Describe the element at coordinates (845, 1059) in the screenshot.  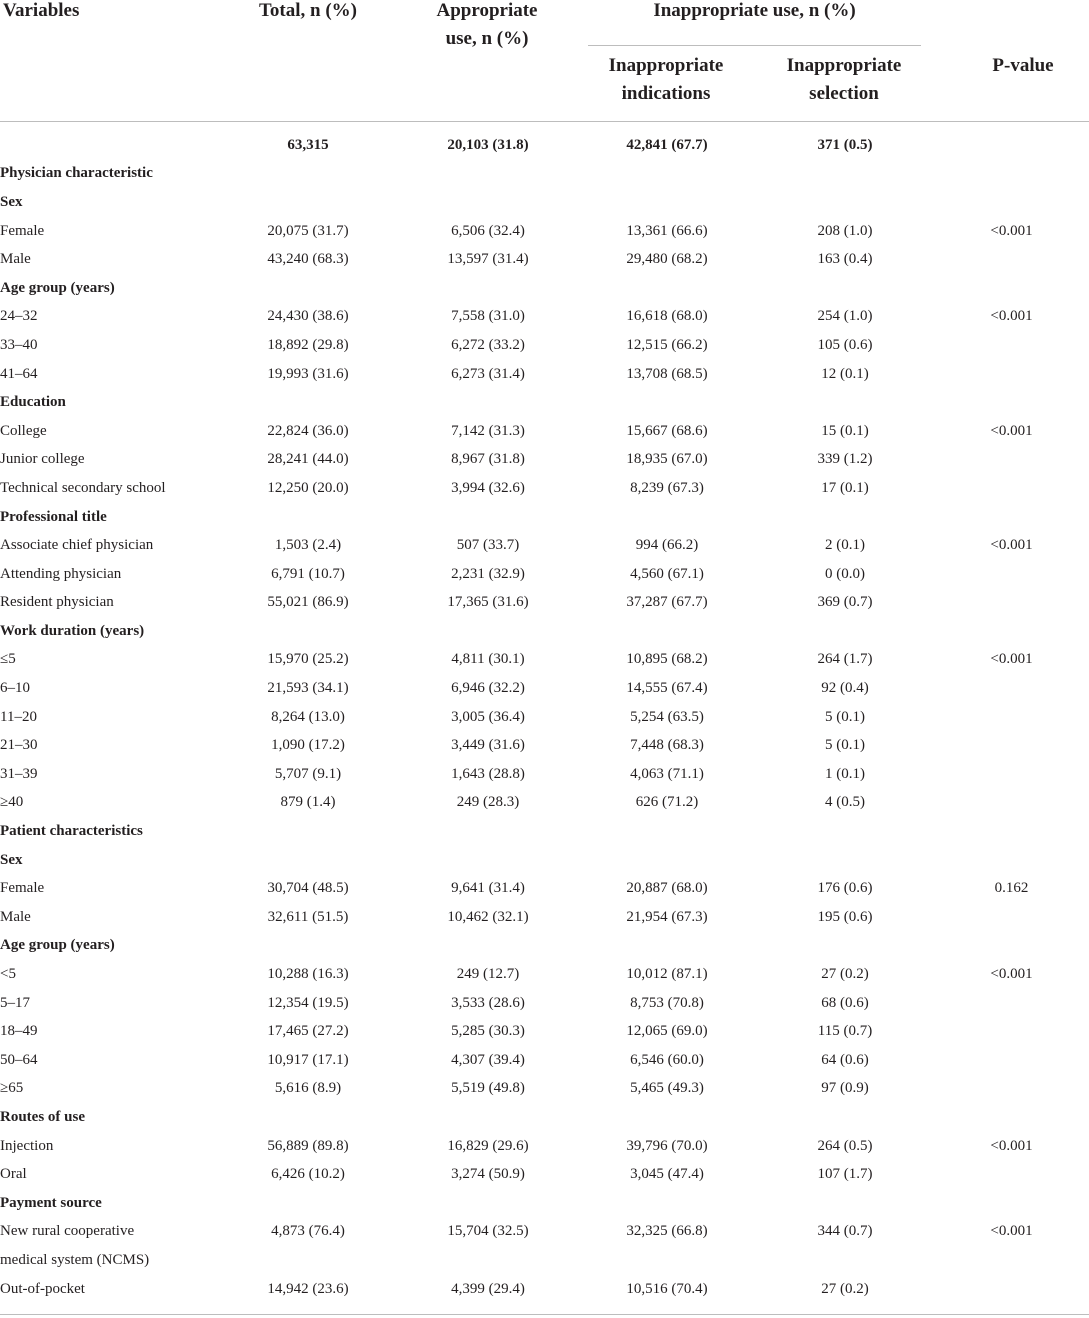
I see `cell-selection: 64 (0.6)` at that location.